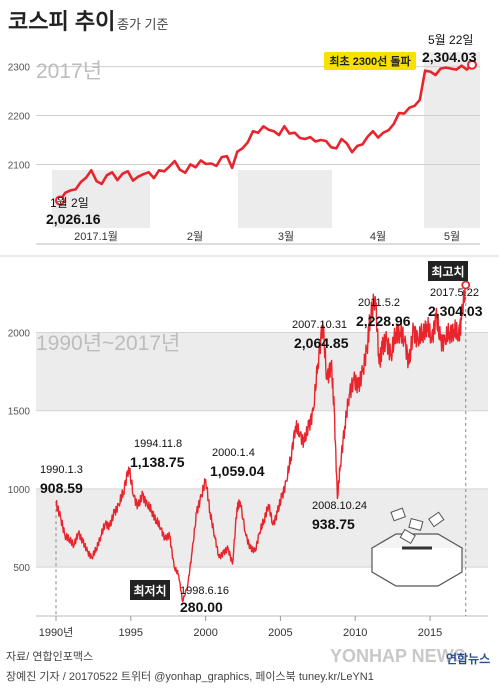 This screenshot has height=688, width=499. I want to click on x-tick-label: 1990년, so click(56, 632).